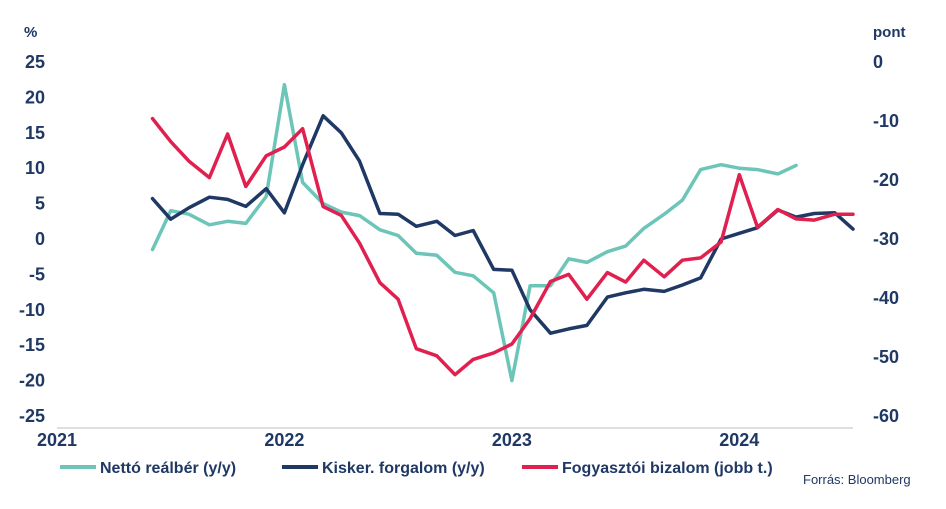  What do you see at coordinates (57, 440) in the screenshot?
I see `x-tick-label: 2021` at bounding box center [57, 440].